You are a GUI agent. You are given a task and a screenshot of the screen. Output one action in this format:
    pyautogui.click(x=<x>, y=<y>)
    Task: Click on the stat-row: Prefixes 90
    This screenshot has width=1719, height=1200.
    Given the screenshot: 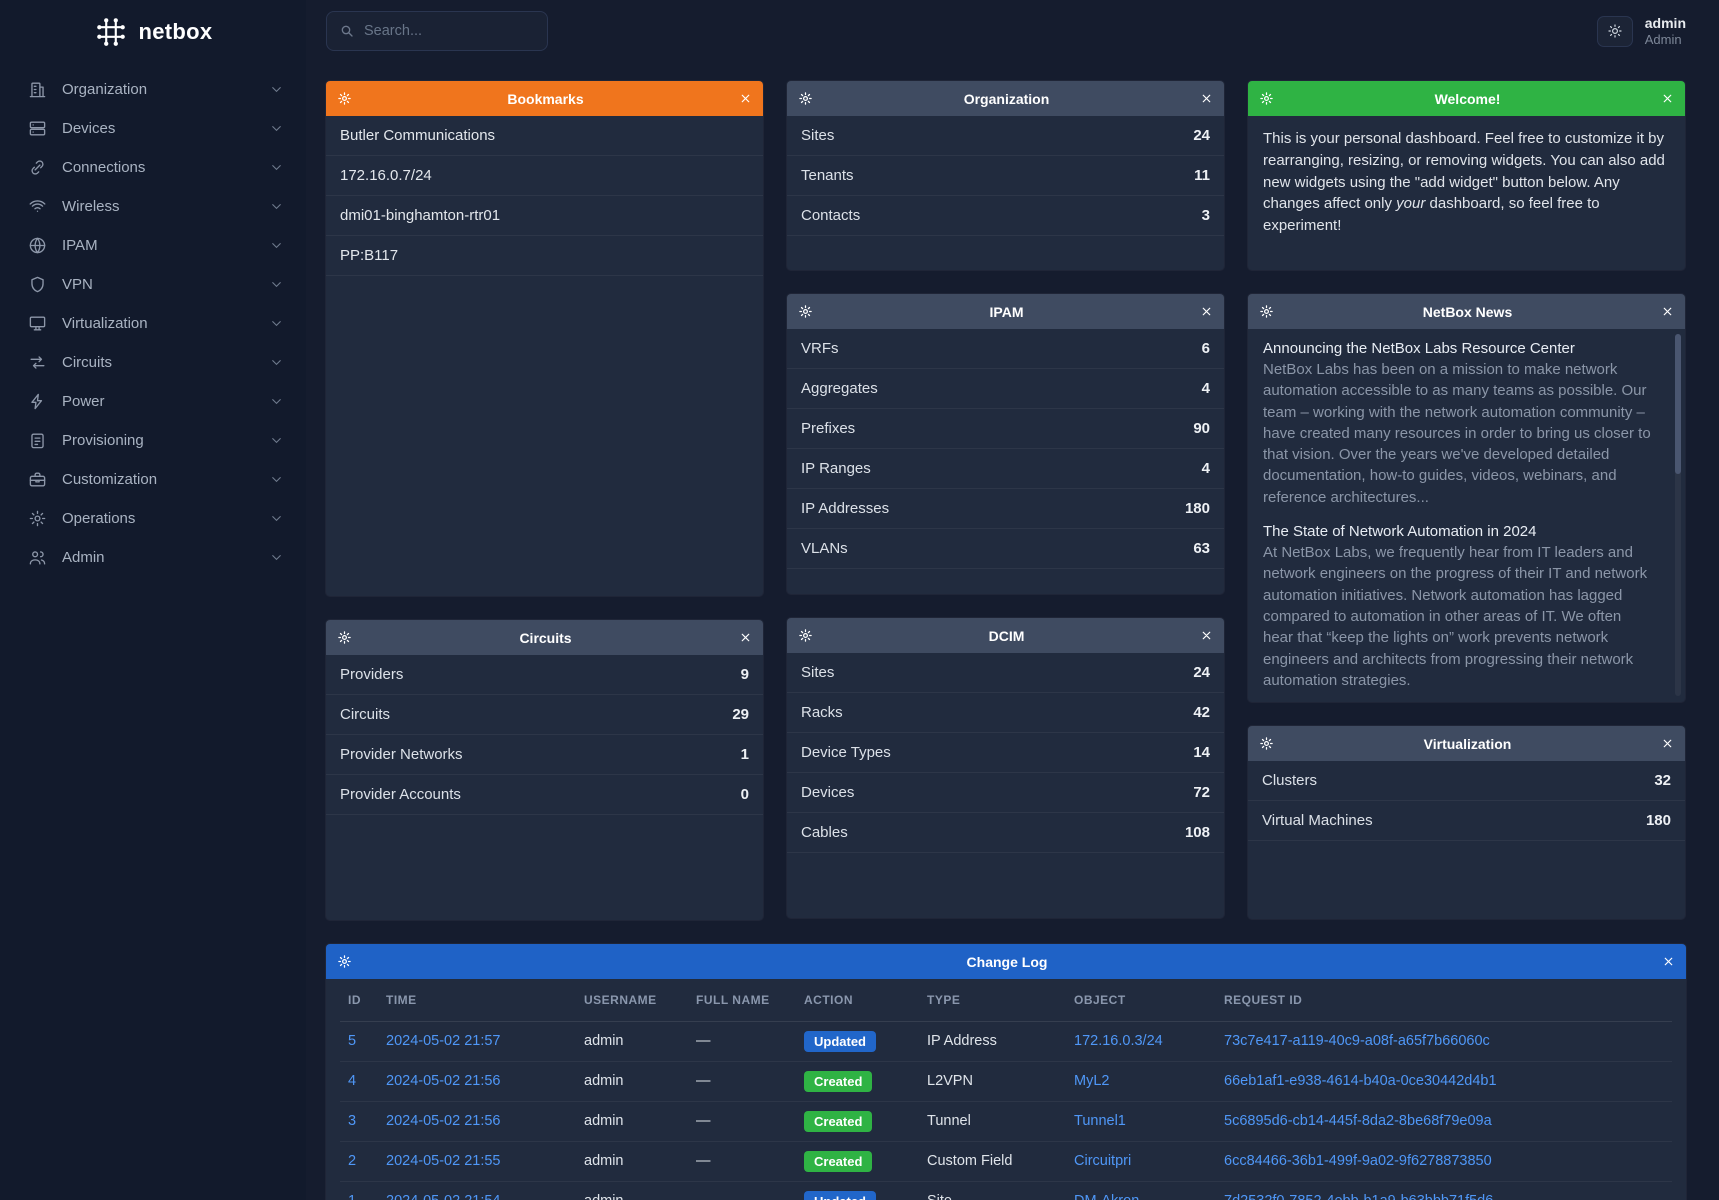 What is the action you would take?
    pyautogui.click(x=1005, y=429)
    